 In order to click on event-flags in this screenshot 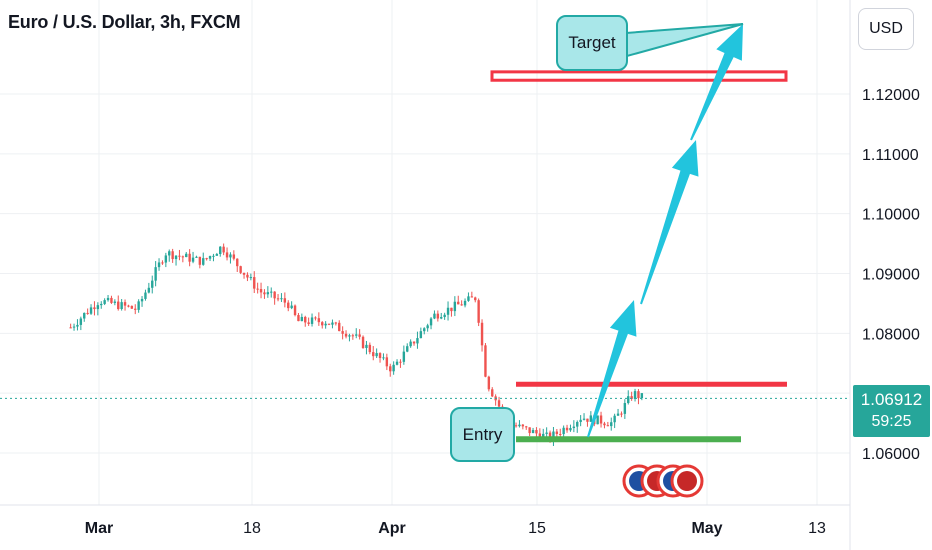, I will do `click(663, 481)`.